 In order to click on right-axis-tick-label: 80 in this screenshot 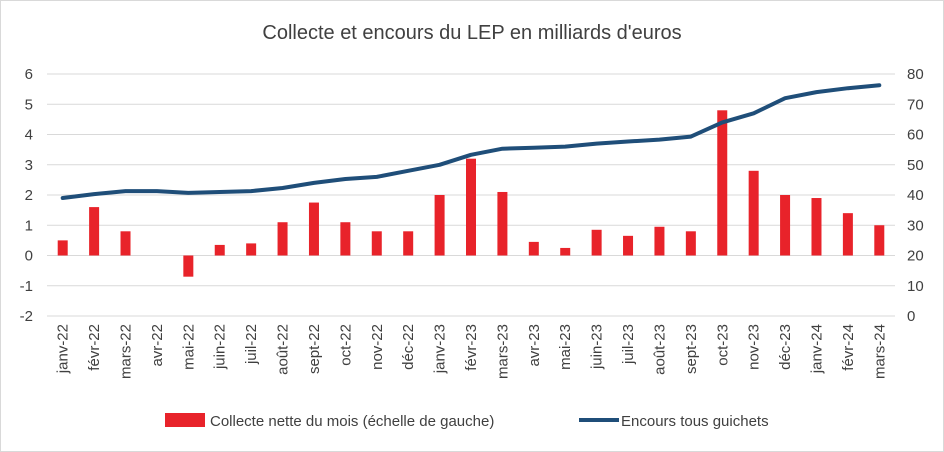, I will do `click(915, 74)`.